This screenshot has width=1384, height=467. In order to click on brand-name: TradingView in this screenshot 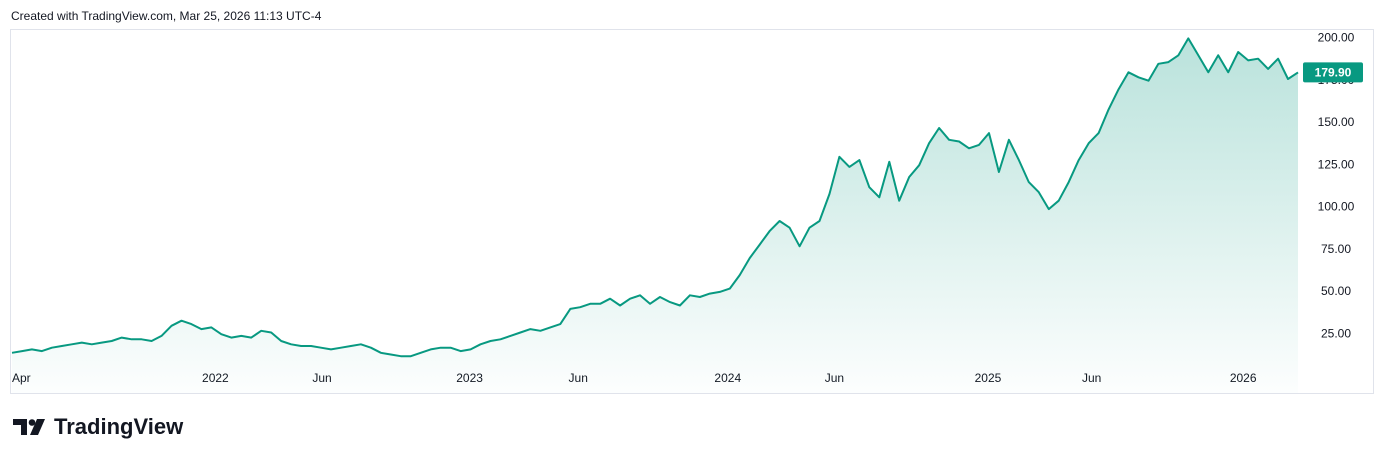, I will do `click(119, 426)`.